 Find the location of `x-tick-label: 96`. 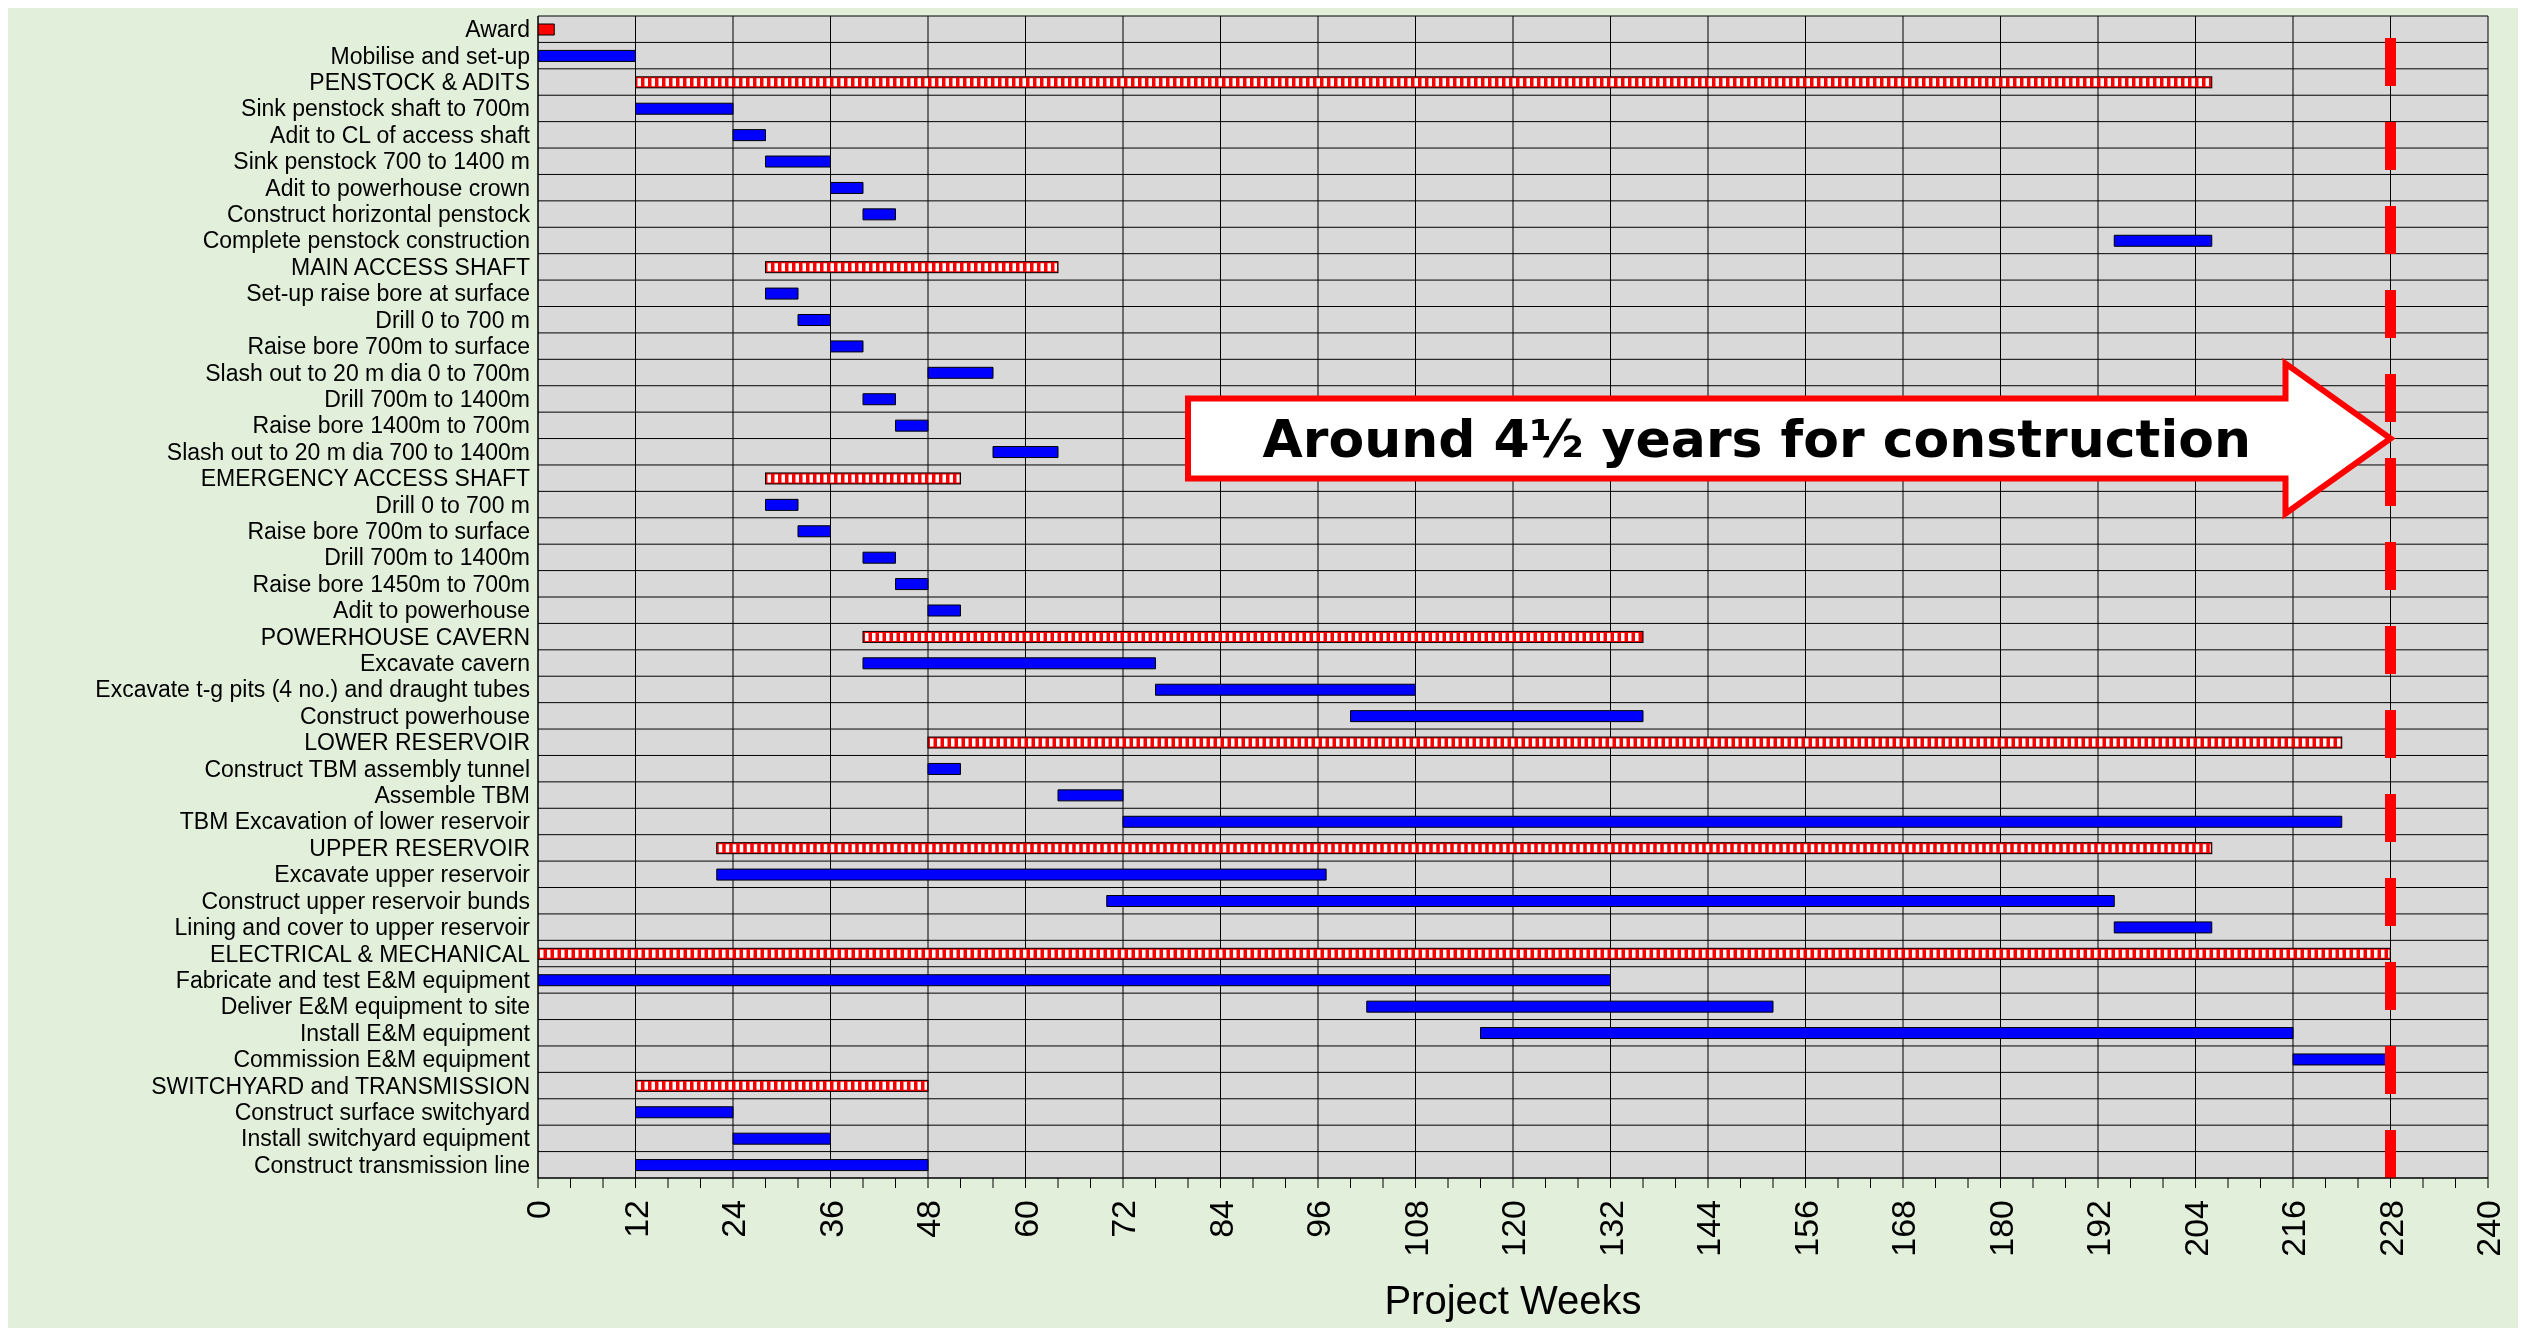

x-tick-label: 96 is located at coordinates (1318, 1219).